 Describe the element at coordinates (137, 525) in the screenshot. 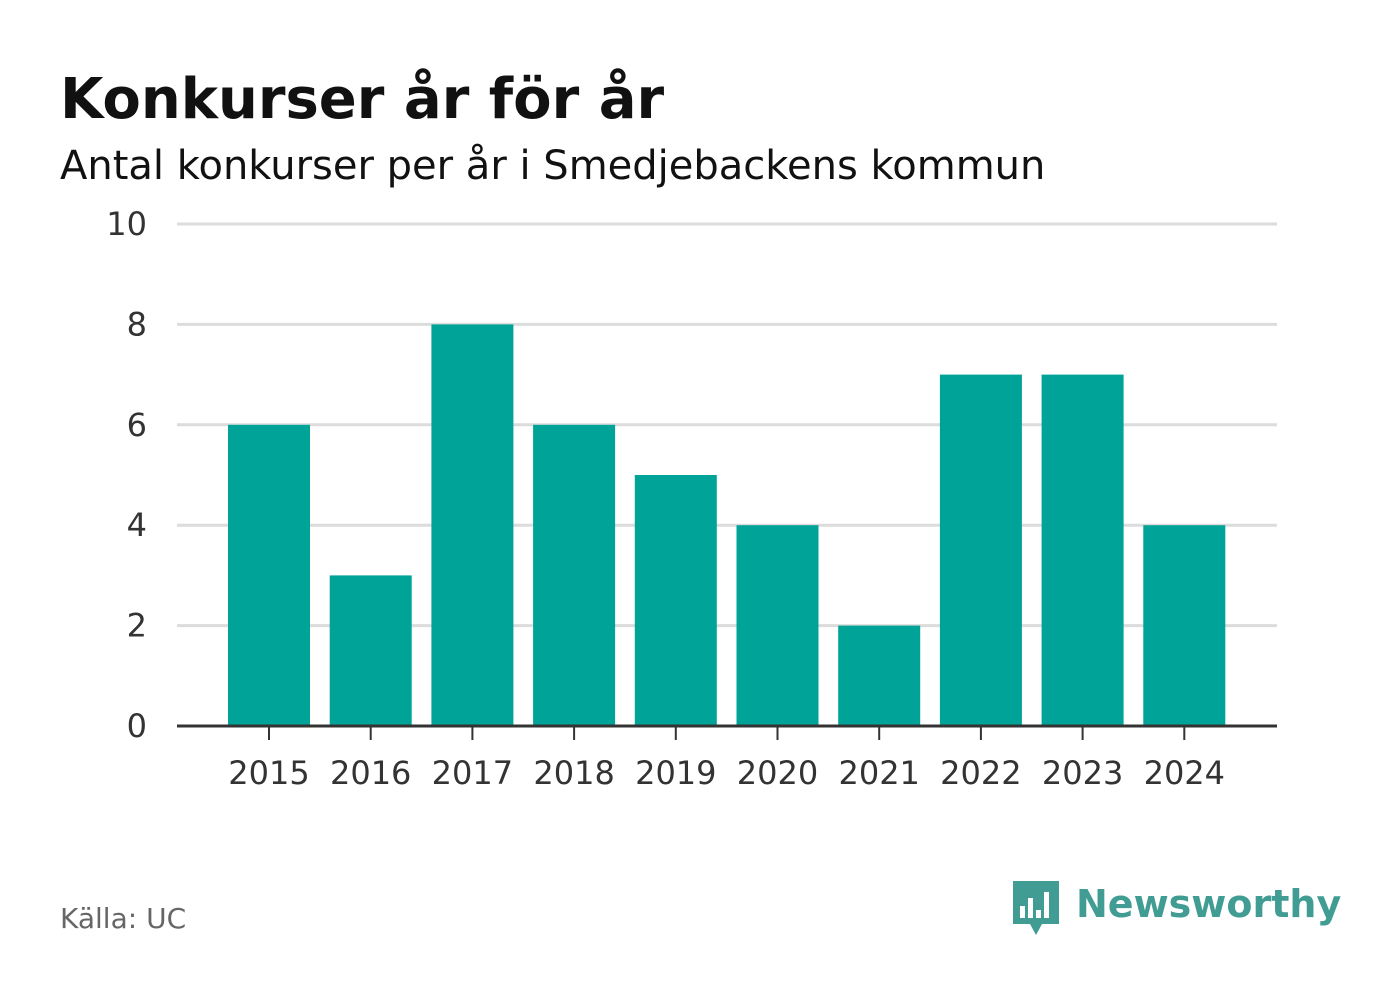

I see `y-tick-label: 4` at that location.